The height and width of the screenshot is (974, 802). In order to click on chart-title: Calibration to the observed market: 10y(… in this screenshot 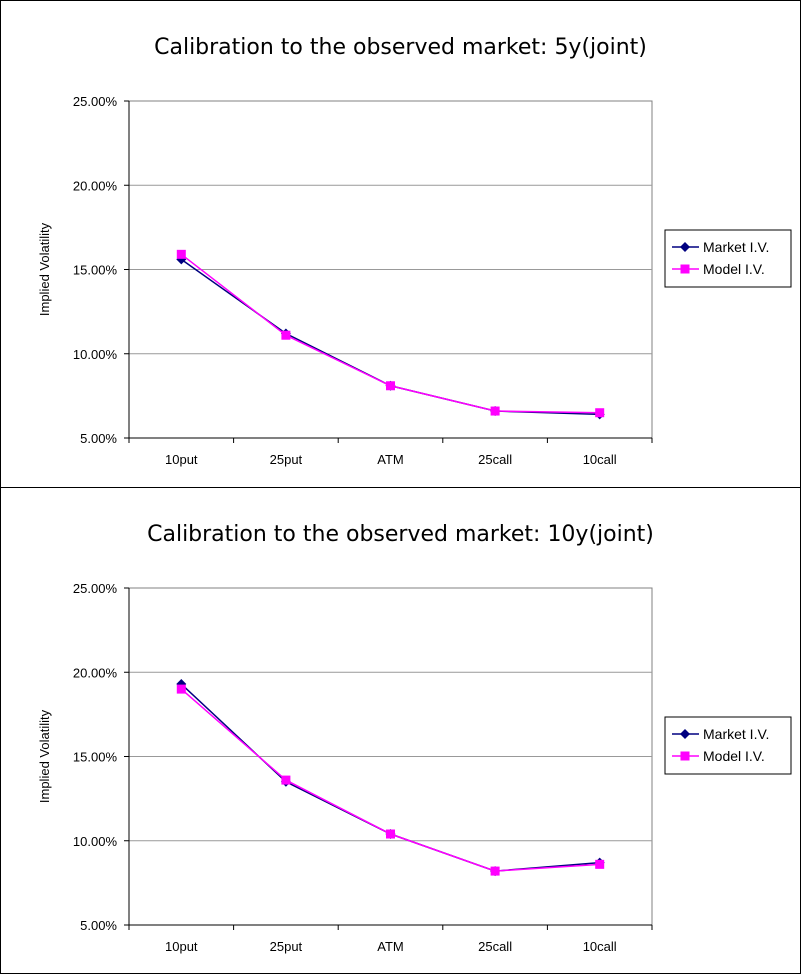, I will do `click(400, 534)`.